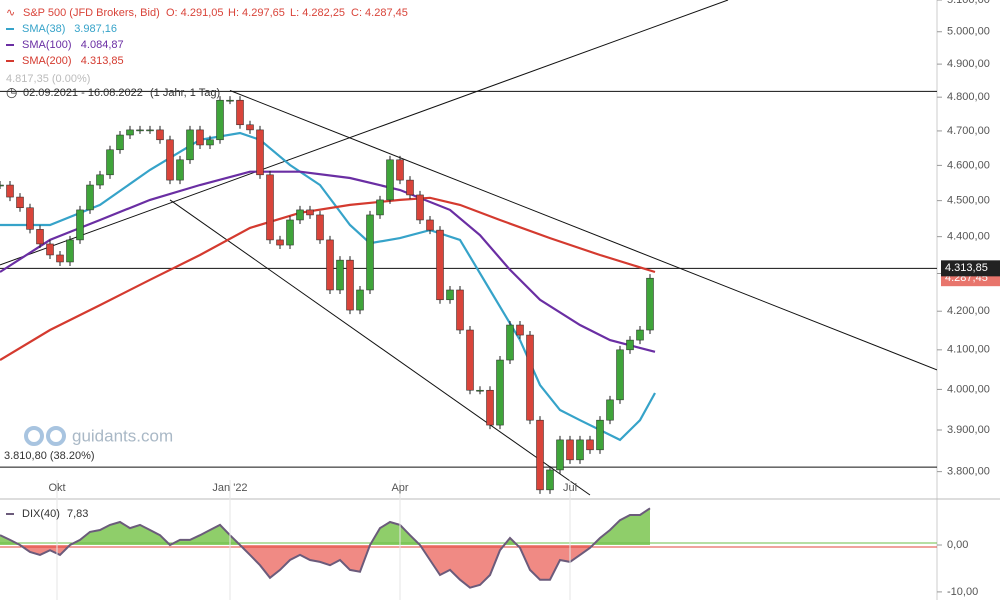  Describe the element at coordinates (968, 64) in the screenshot. I see `y-tick-label: 4.900,00` at that location.